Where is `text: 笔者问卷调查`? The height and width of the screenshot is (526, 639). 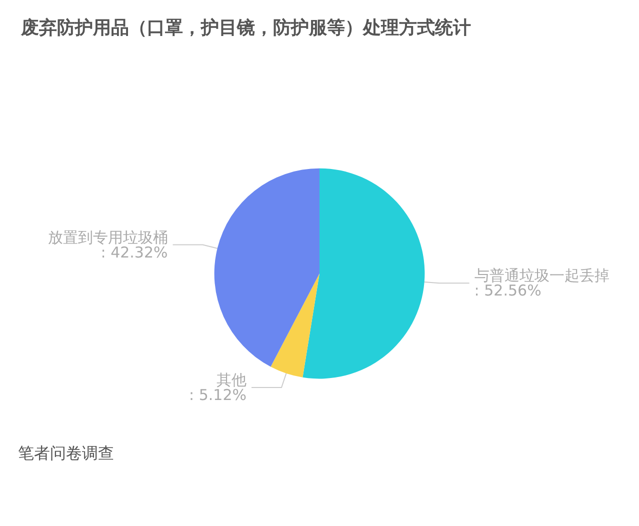 text: 笔者问卷调查 is located at coordinates (66, 453).